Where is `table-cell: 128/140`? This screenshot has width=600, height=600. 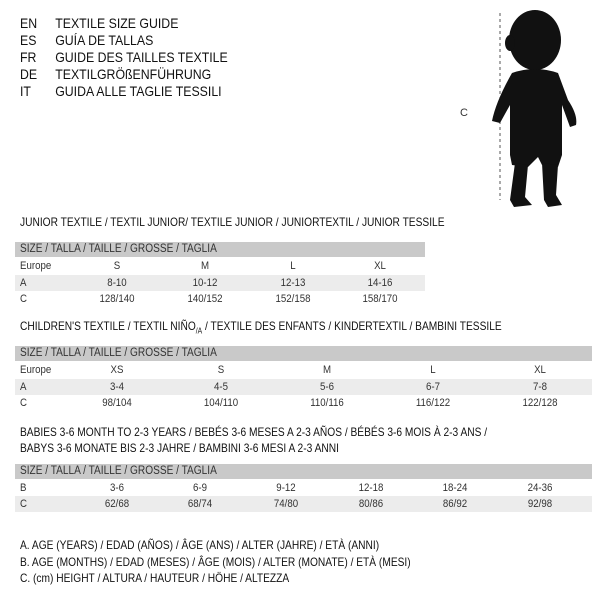
table-cell: 128/140 is located at coordinates (117, 299).